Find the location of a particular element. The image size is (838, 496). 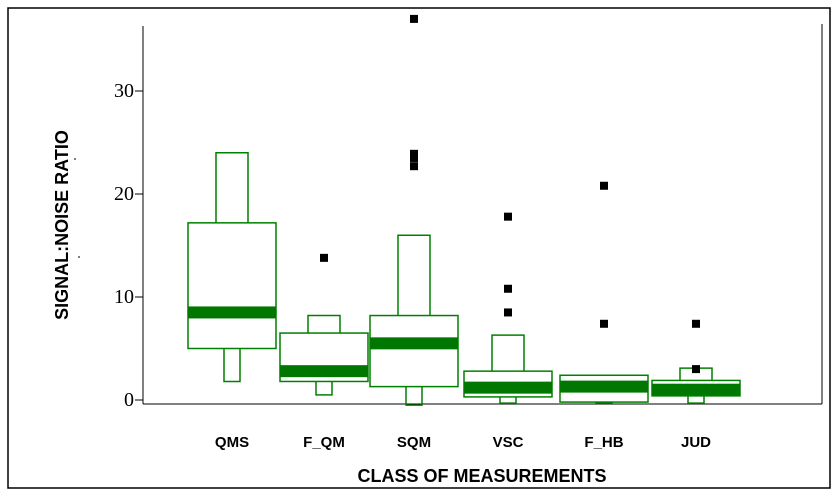

y-tick-label: 0 is located at coordinates (129, 400).